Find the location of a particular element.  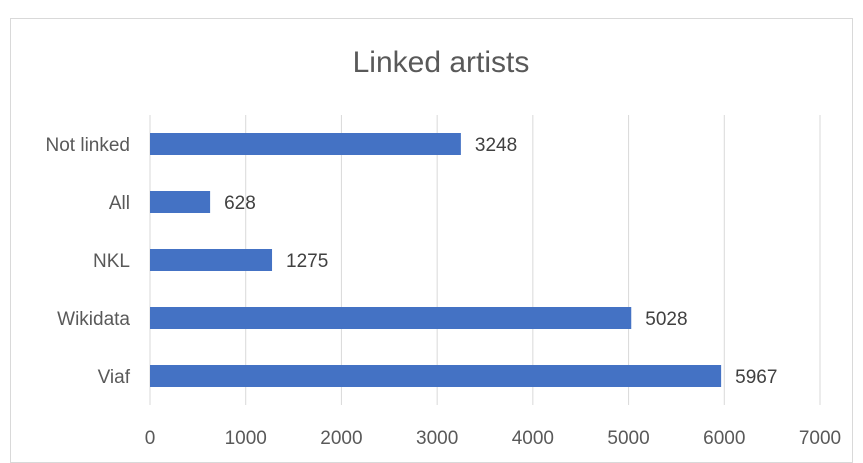

value-axis: 0 1000 2000 3000 4000 5000 6000 7000 is located at coordinates (493, 438).